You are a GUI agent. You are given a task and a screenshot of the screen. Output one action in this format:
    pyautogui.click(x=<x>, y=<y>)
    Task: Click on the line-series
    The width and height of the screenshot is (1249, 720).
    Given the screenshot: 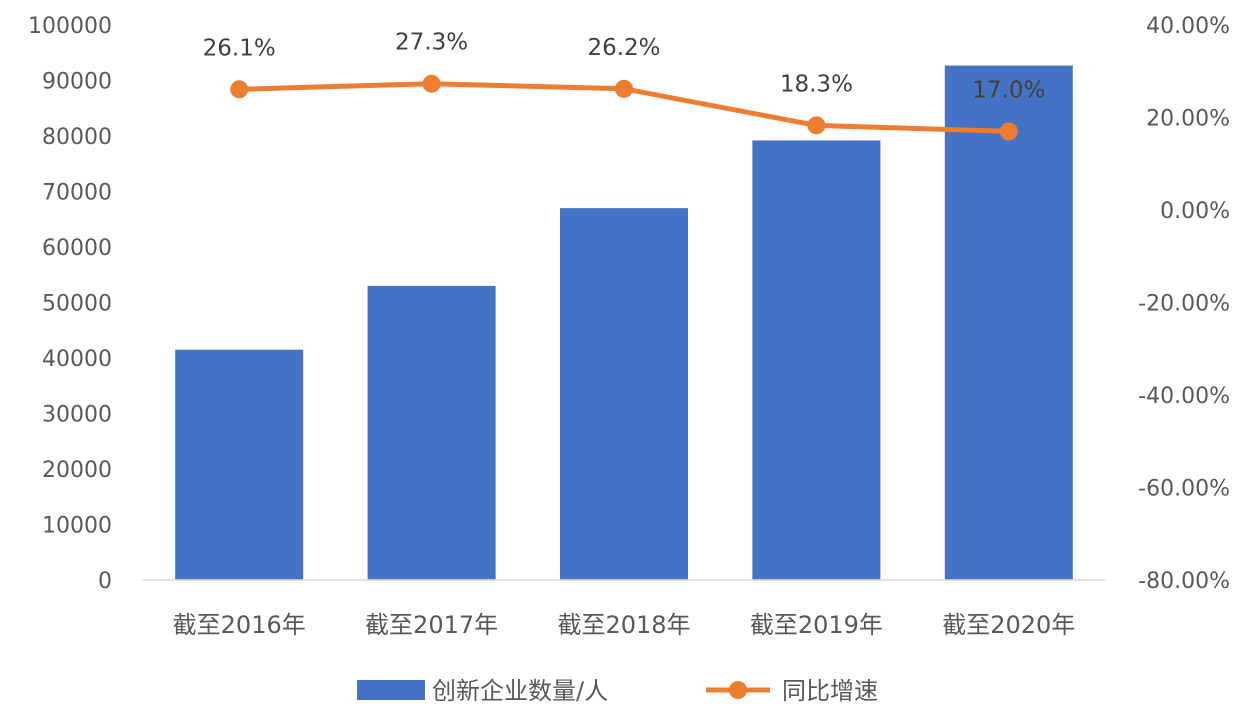 What is the action you would take?
    pyautogui.click(x=624, y=107)
    